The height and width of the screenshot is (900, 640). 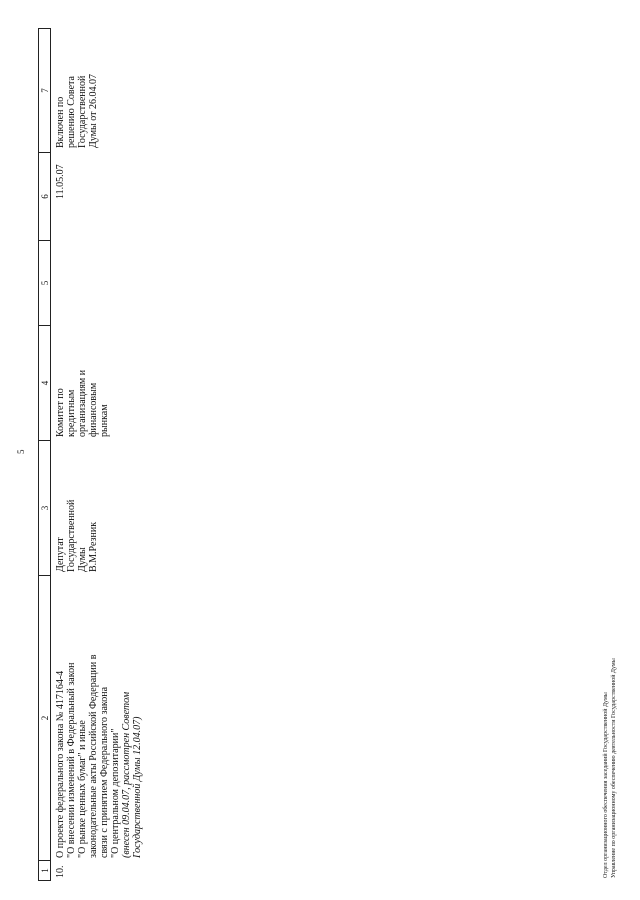 What do you see at coordinates (104, 772) in the screenshot?
I see `title-line: связи с принятием Федерального закона` at bounding box center [104, 772].